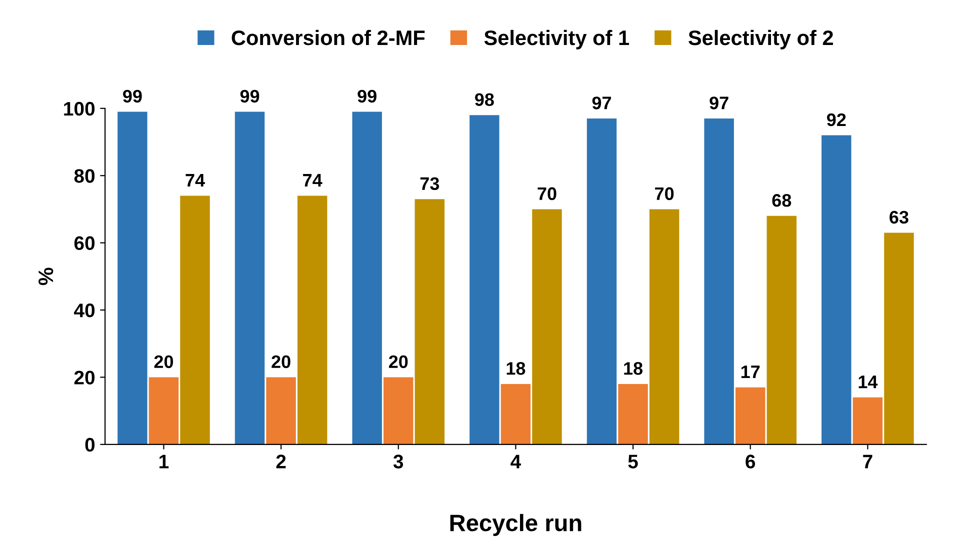 This screenshot has height=542, width=955. Describe the element at coordinates (836, 119) in the screenshot. I see `data-label: 92` at that location.